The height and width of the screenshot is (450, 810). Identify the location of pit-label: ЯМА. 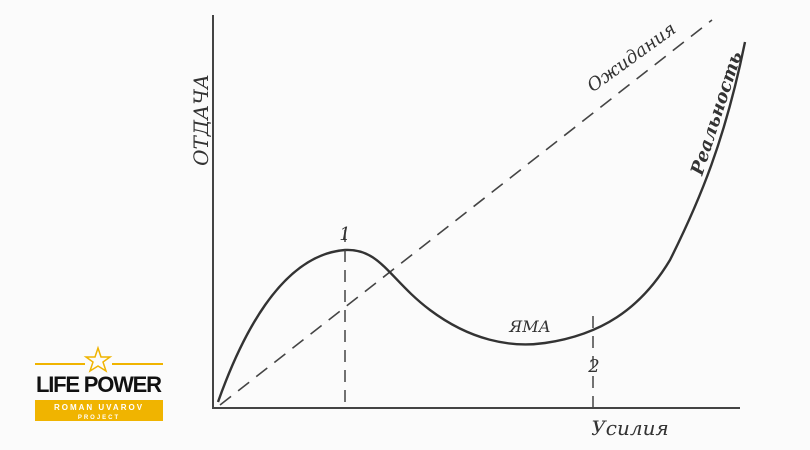
(529, 326).